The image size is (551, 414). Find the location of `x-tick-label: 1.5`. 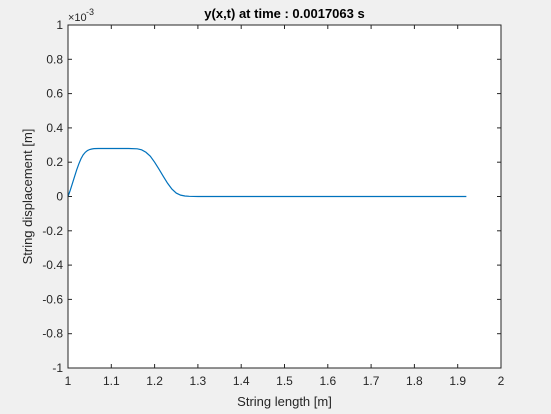

x-tick-label: 1.5 is located at coordinates (284, 381).